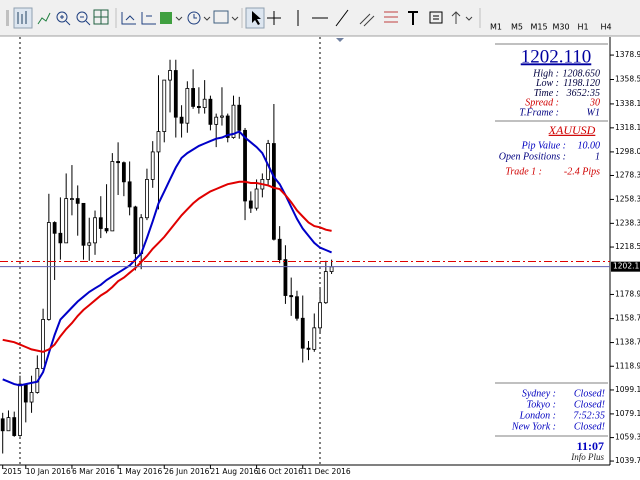  What do you see at coordinates (538, 27) in the screenshot?
I see `timeframe-button: M15` at bounding box center [538, 27].